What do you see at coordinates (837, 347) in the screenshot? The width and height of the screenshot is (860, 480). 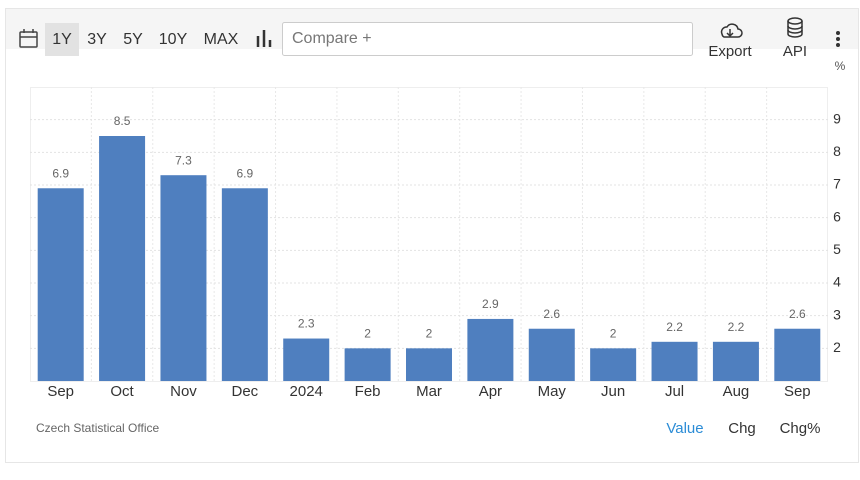 I see `y-tick-label: 2` at bounding box center [837, 347].